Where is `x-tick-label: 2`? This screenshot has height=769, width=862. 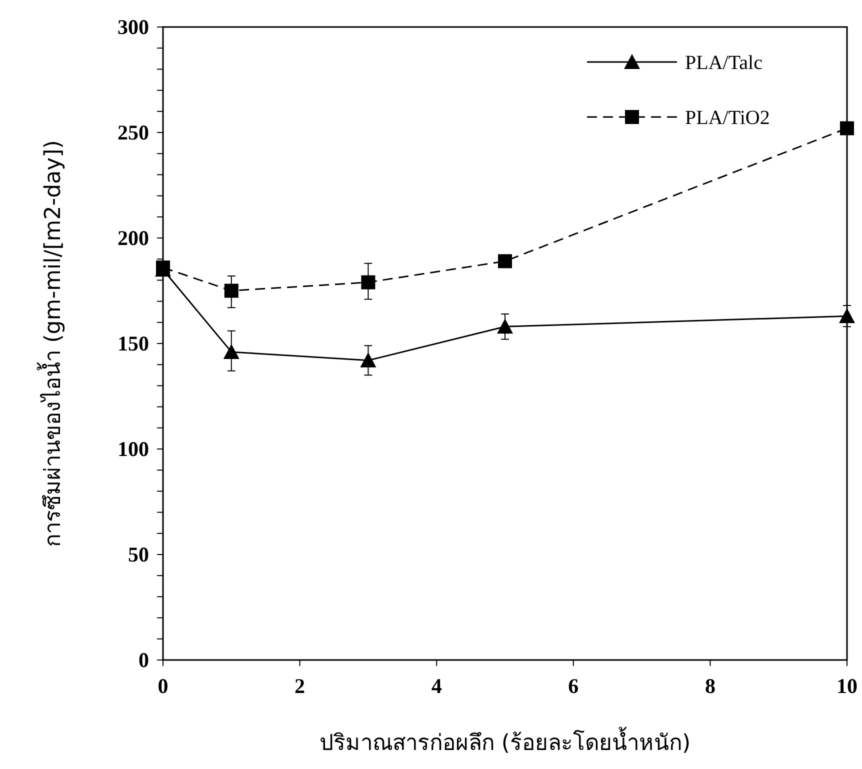 x-tick-label: 2 is located at coordinates (300, 686).